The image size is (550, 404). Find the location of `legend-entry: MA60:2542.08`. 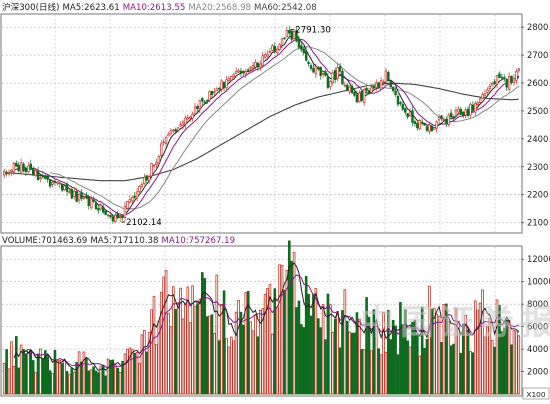

legend-entry: MA60:2542.08 is located at coordinates (285, 8).